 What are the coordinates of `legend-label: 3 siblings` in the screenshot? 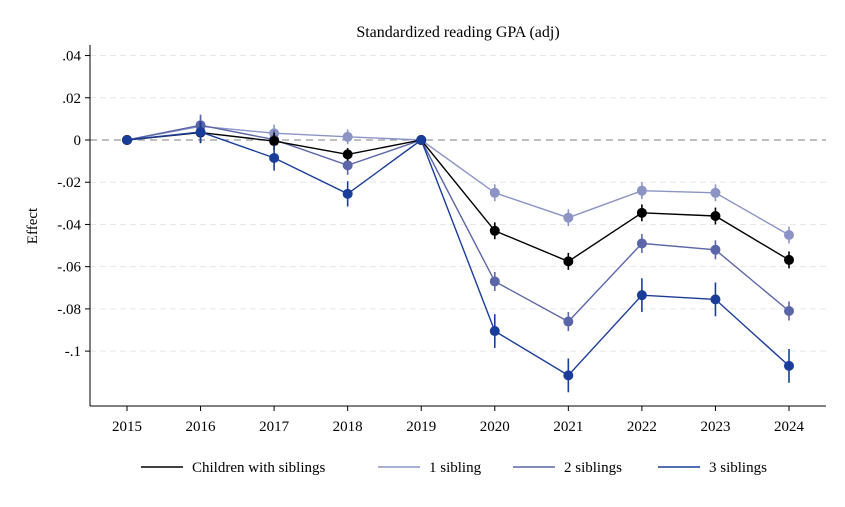 It's located at (738, 468).